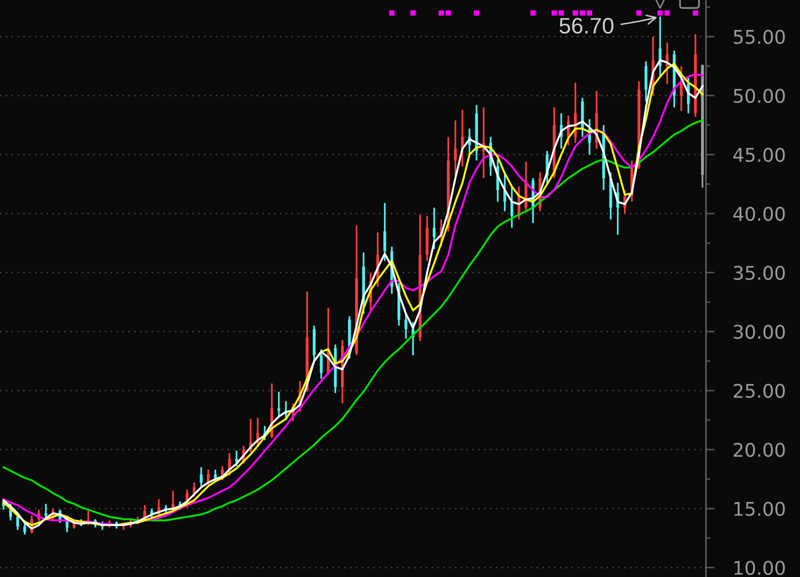  Describe the element at coordinates (587, 26) in the screenshot. I see `annotation: 56.70` at that location.